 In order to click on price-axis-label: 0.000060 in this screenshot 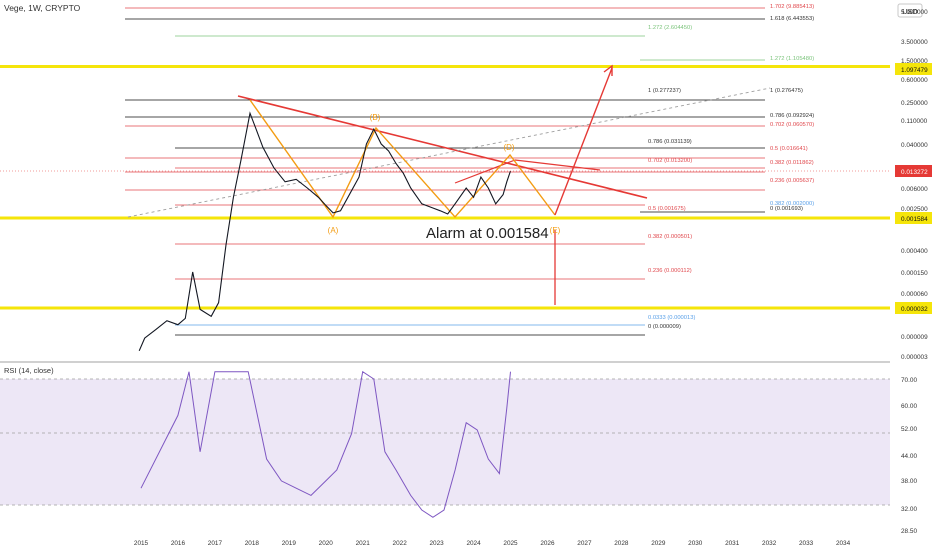, I will do `click(914, 294)`.